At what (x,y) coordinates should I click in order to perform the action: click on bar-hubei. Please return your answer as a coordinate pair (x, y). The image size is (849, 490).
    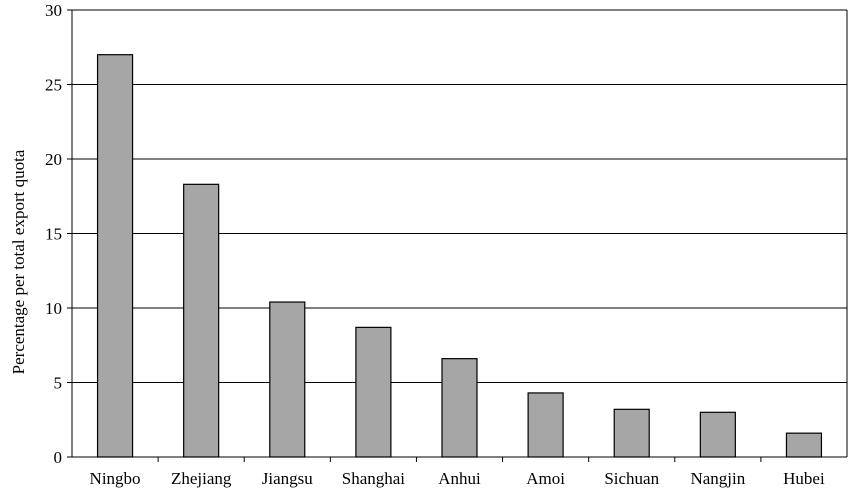
    Looking at the image, I should click on (804, 445).